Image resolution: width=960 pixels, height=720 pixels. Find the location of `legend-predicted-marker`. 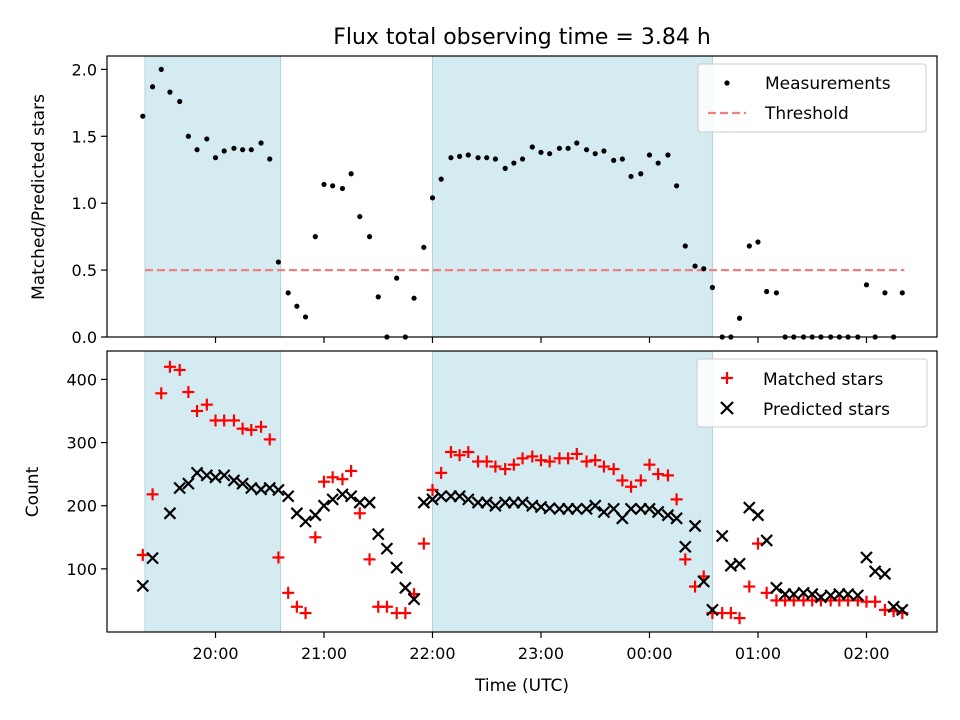

legend-predicted-marker is located at coordinates (727, 408).